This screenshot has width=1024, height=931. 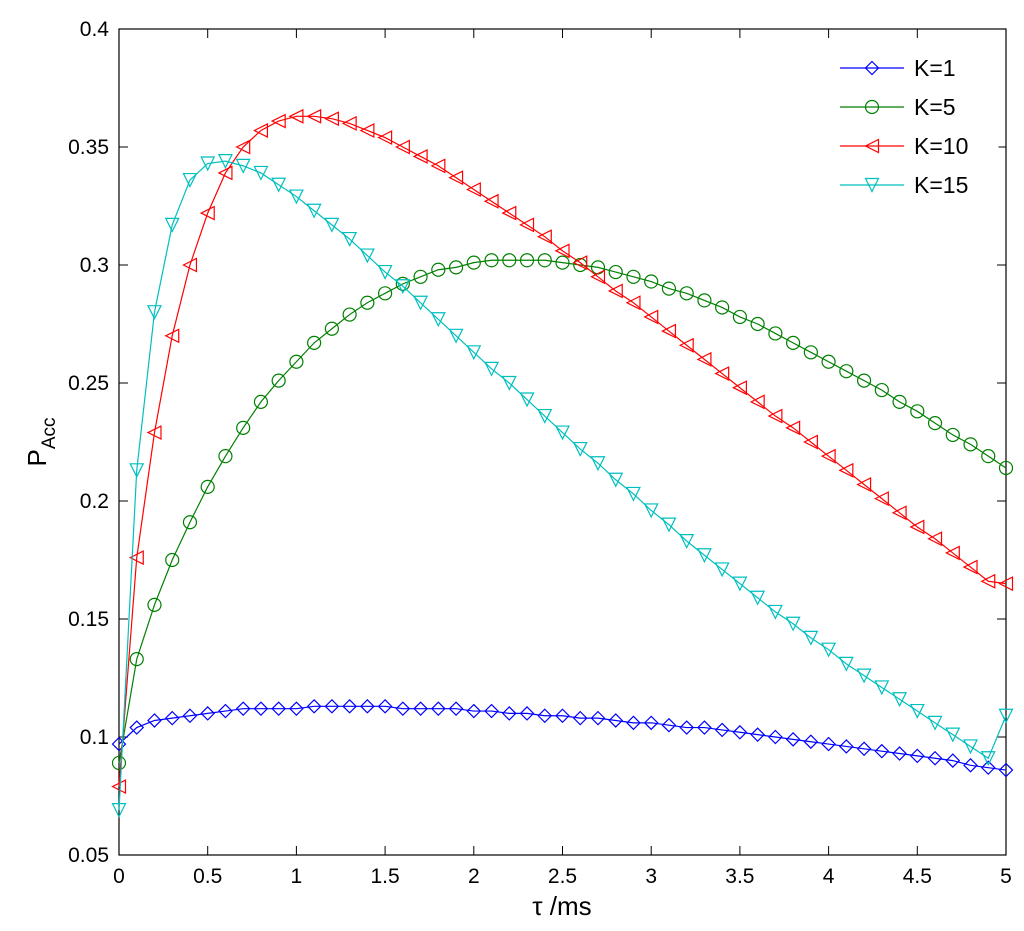 I want to click on y-tick-label: 0.3, so click(x=94, y=265).